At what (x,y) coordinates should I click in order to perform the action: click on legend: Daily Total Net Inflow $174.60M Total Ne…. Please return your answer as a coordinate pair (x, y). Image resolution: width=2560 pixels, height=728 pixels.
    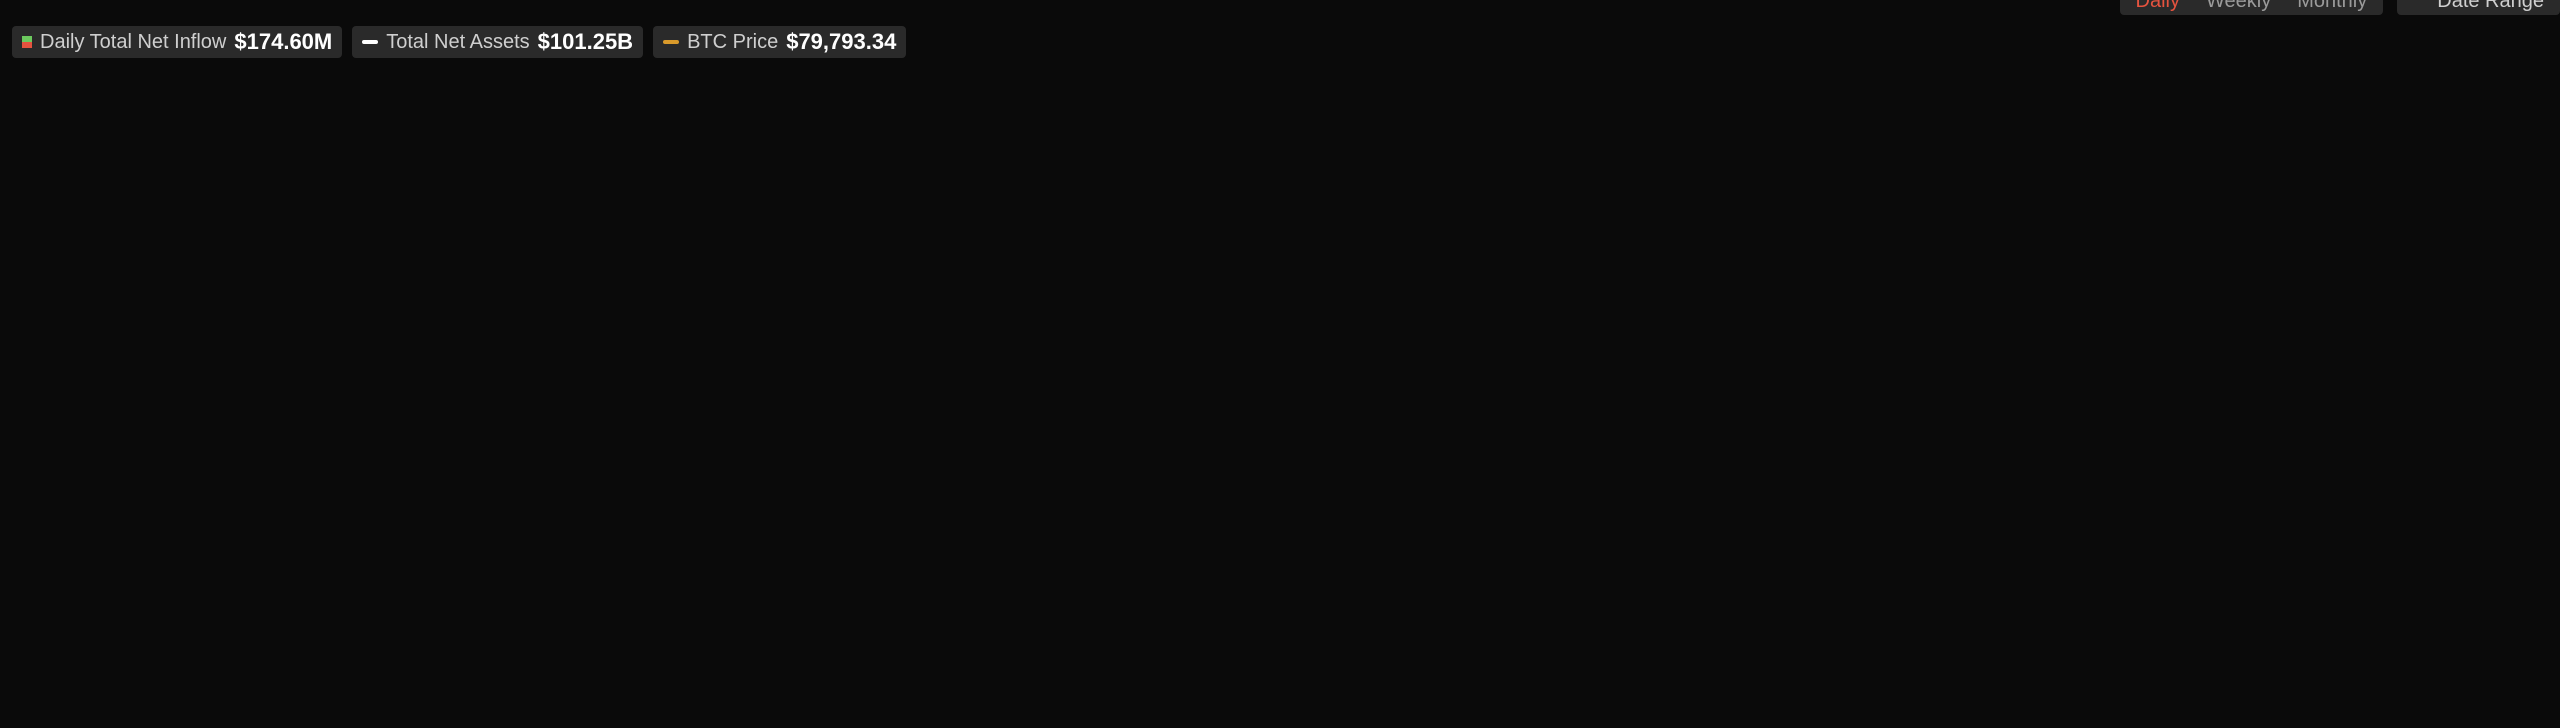
    Looking at the image, I should click on (459, 42).